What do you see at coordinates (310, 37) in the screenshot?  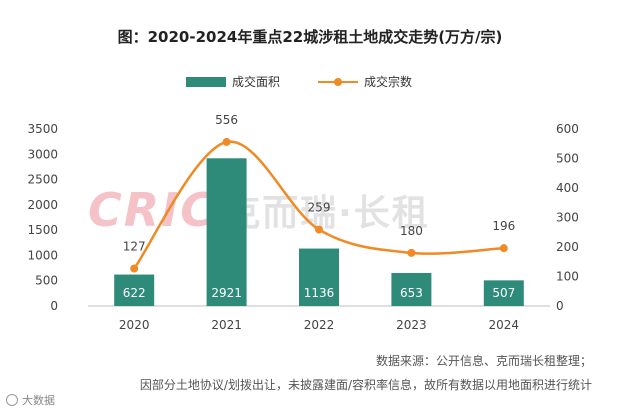 I see `chart-title: 图：2020-2024年重点22城涉租土地成交走势(万方/宗)` at bounding box center [310, 37].